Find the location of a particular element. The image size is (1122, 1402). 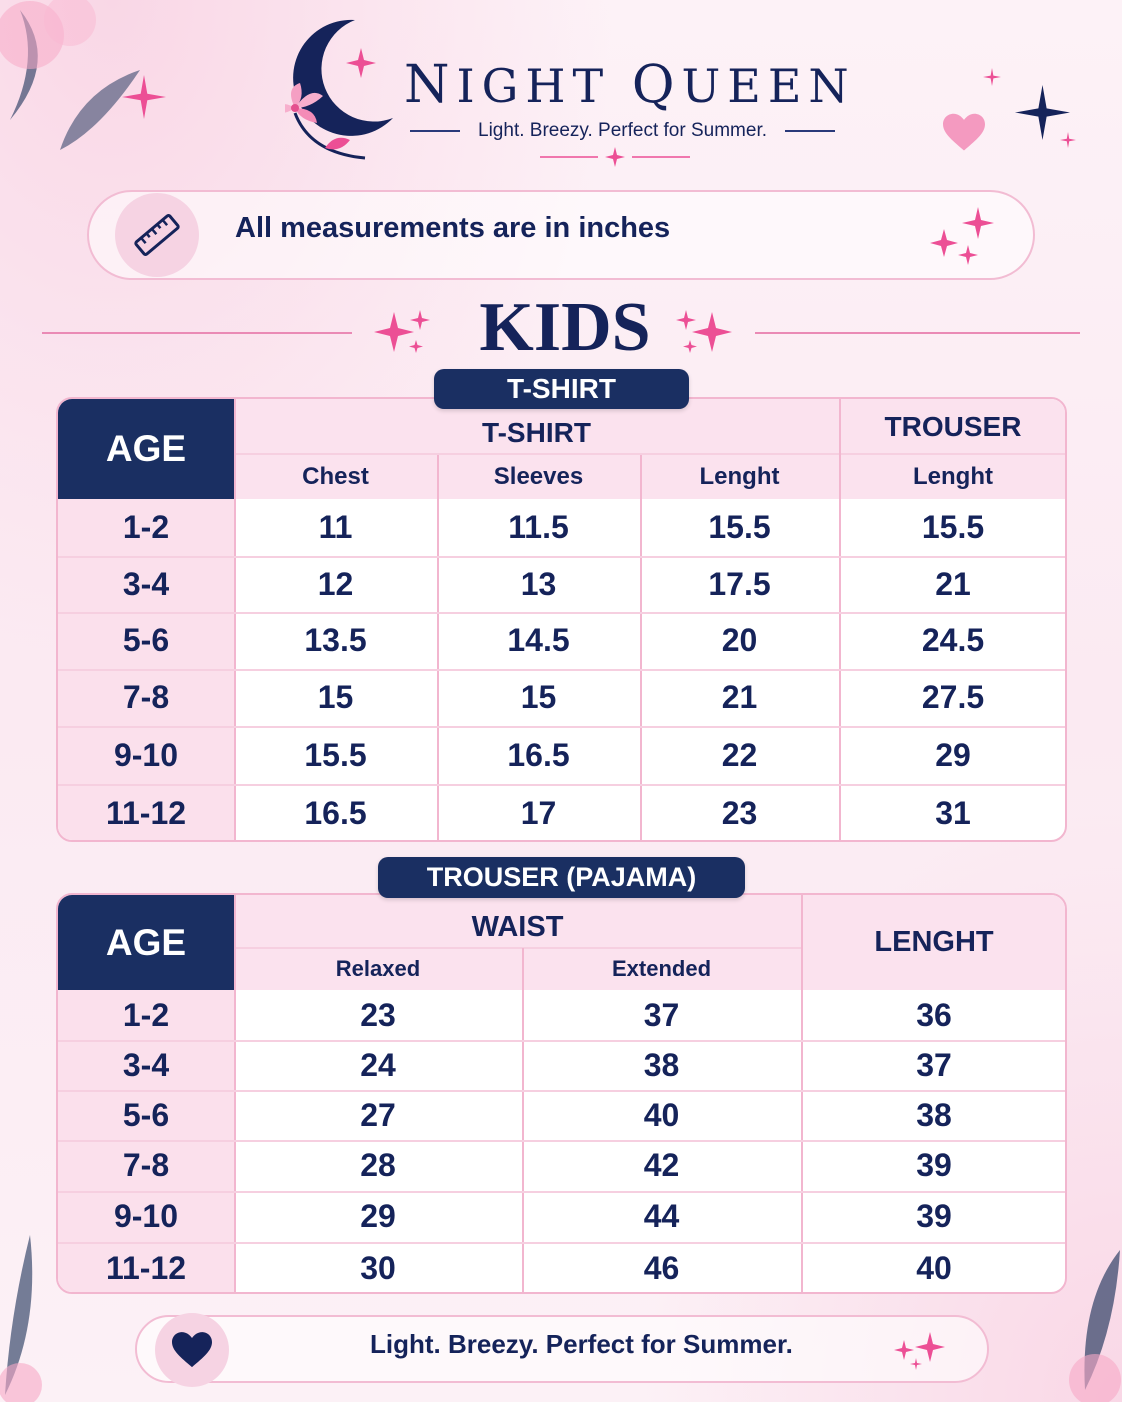

measurement-notice is located at coordinates (561, 235).